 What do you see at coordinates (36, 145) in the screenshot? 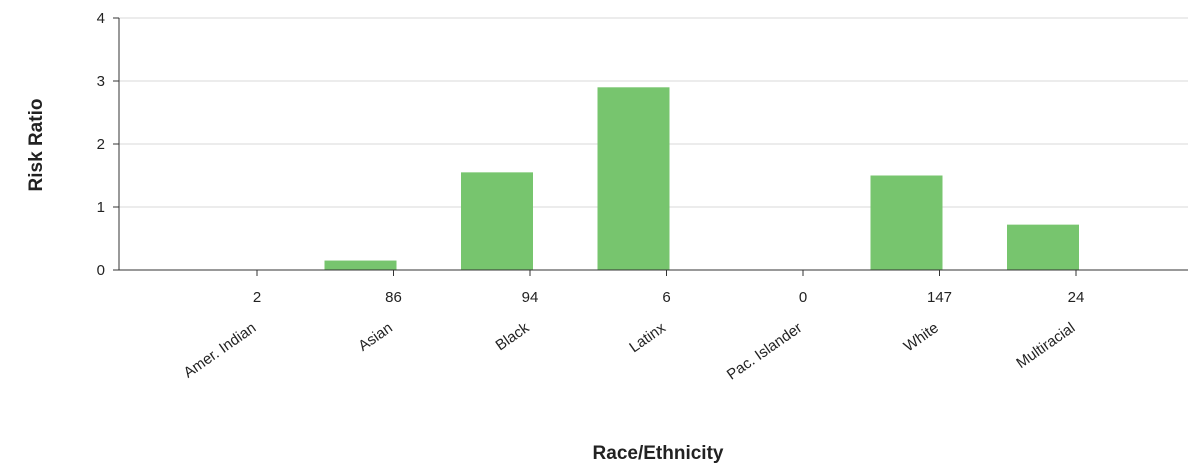
I see `y-axis-title: Risk Ratio` at bounding box center [36, 145].